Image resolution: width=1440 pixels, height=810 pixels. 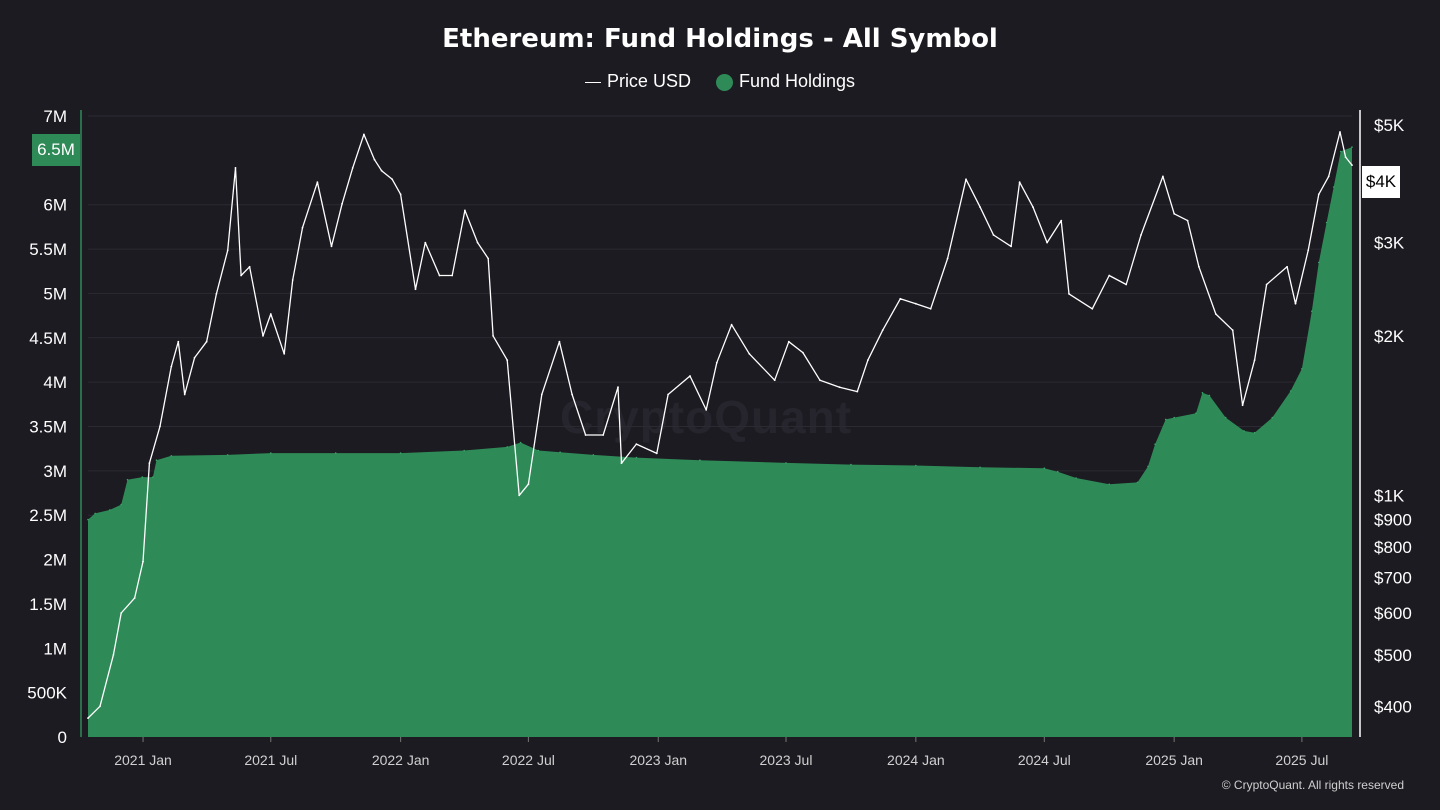 What do you see at coordinates (648, 80) in the screenshot?
I see `legend-price-label: Price USD` at bounding box center [648, 80].